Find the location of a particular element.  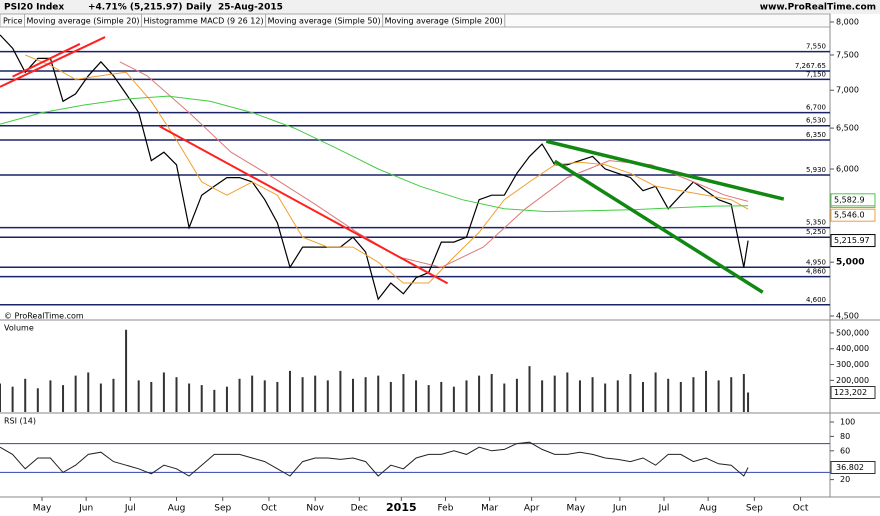

last-value-label: 5,215.97 is located at coordinates (852, 240).